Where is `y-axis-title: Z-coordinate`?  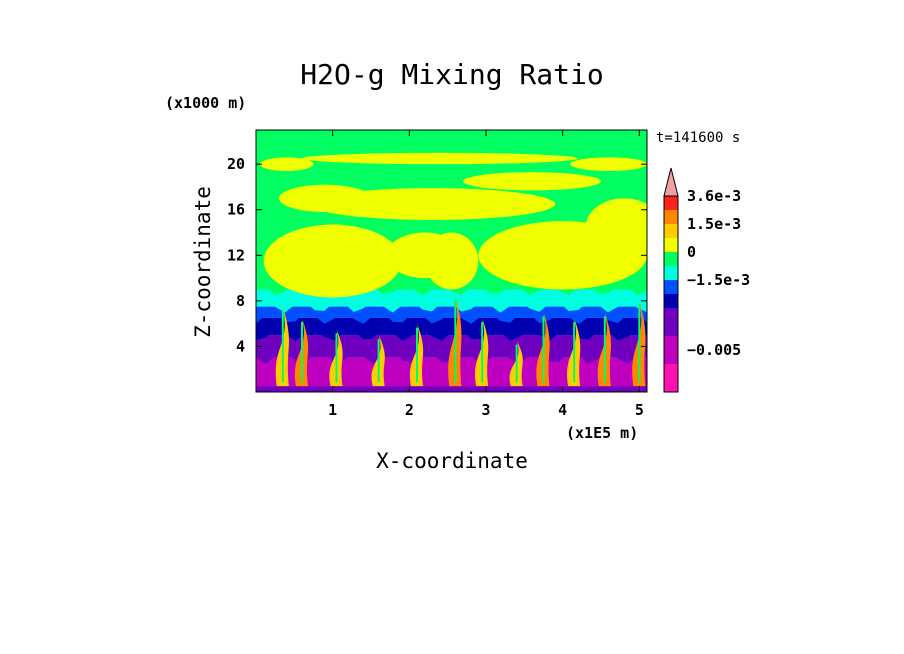 y-axis-title: Z-coordinate is located at coordinates (203, 262).